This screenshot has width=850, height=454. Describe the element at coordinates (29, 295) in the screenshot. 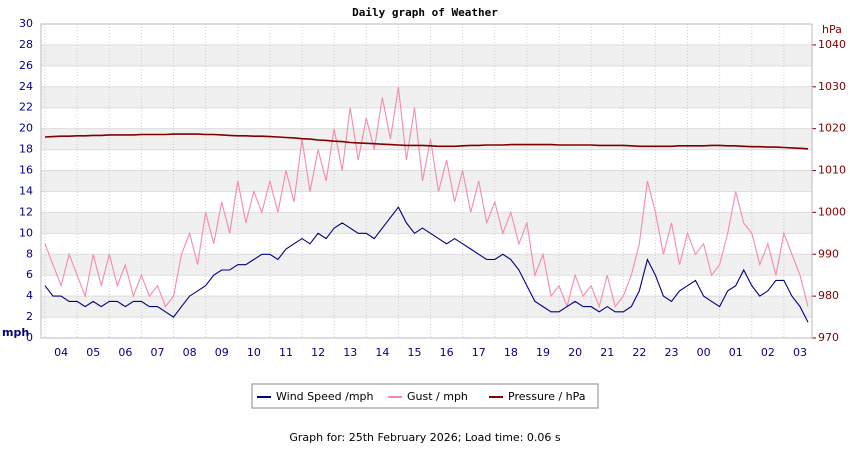

I see `y-tick-label: 4` at that location.